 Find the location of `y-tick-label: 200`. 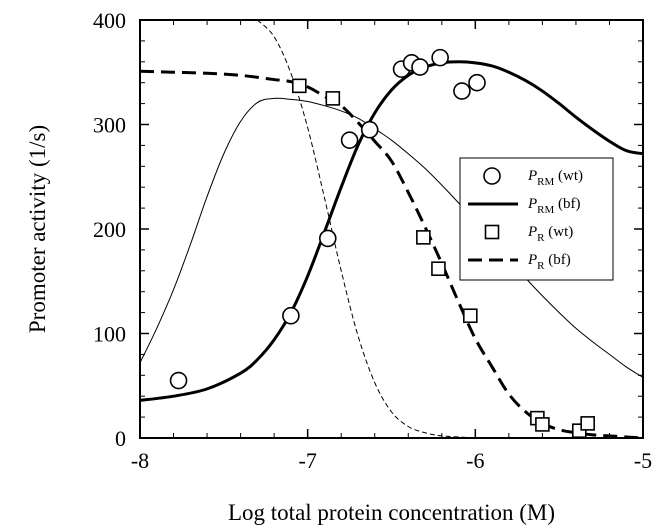

y-tick-label: 200 is located at coordinates (109, 229).